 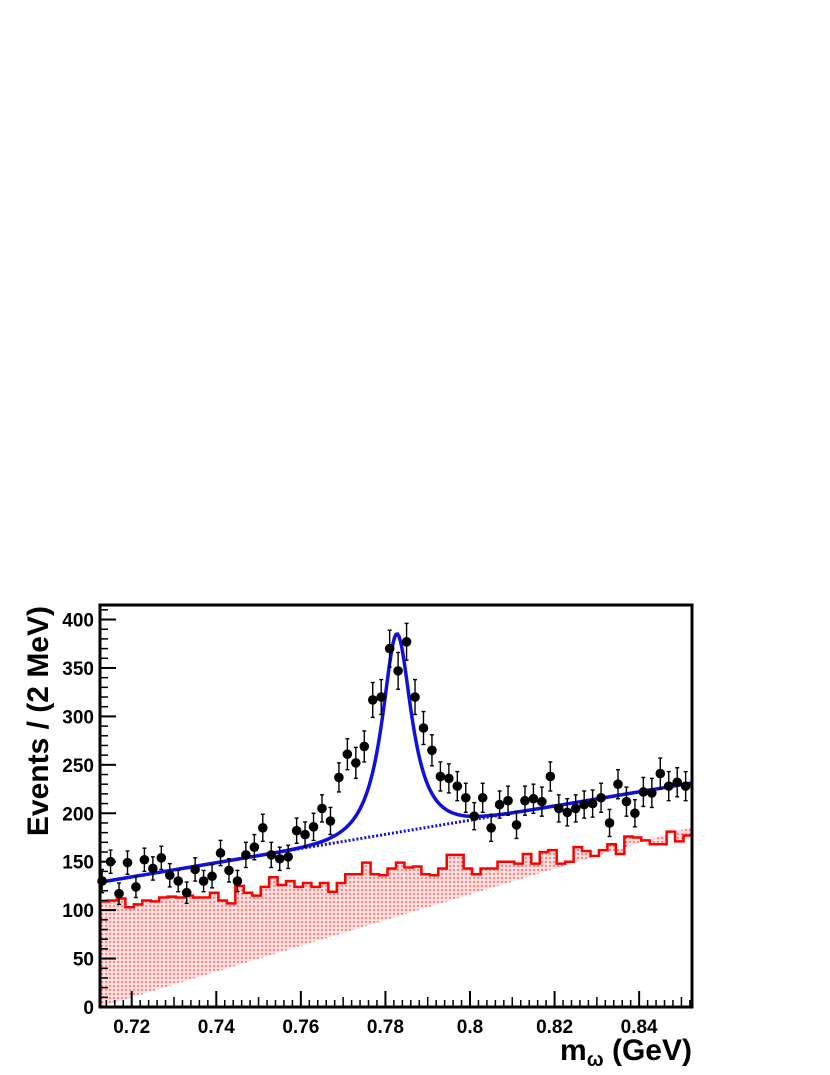 What do you see at coordinates (78, 717) in the screenshot?
I see `y-tick-label: 300` at bounding box center [78, 717].